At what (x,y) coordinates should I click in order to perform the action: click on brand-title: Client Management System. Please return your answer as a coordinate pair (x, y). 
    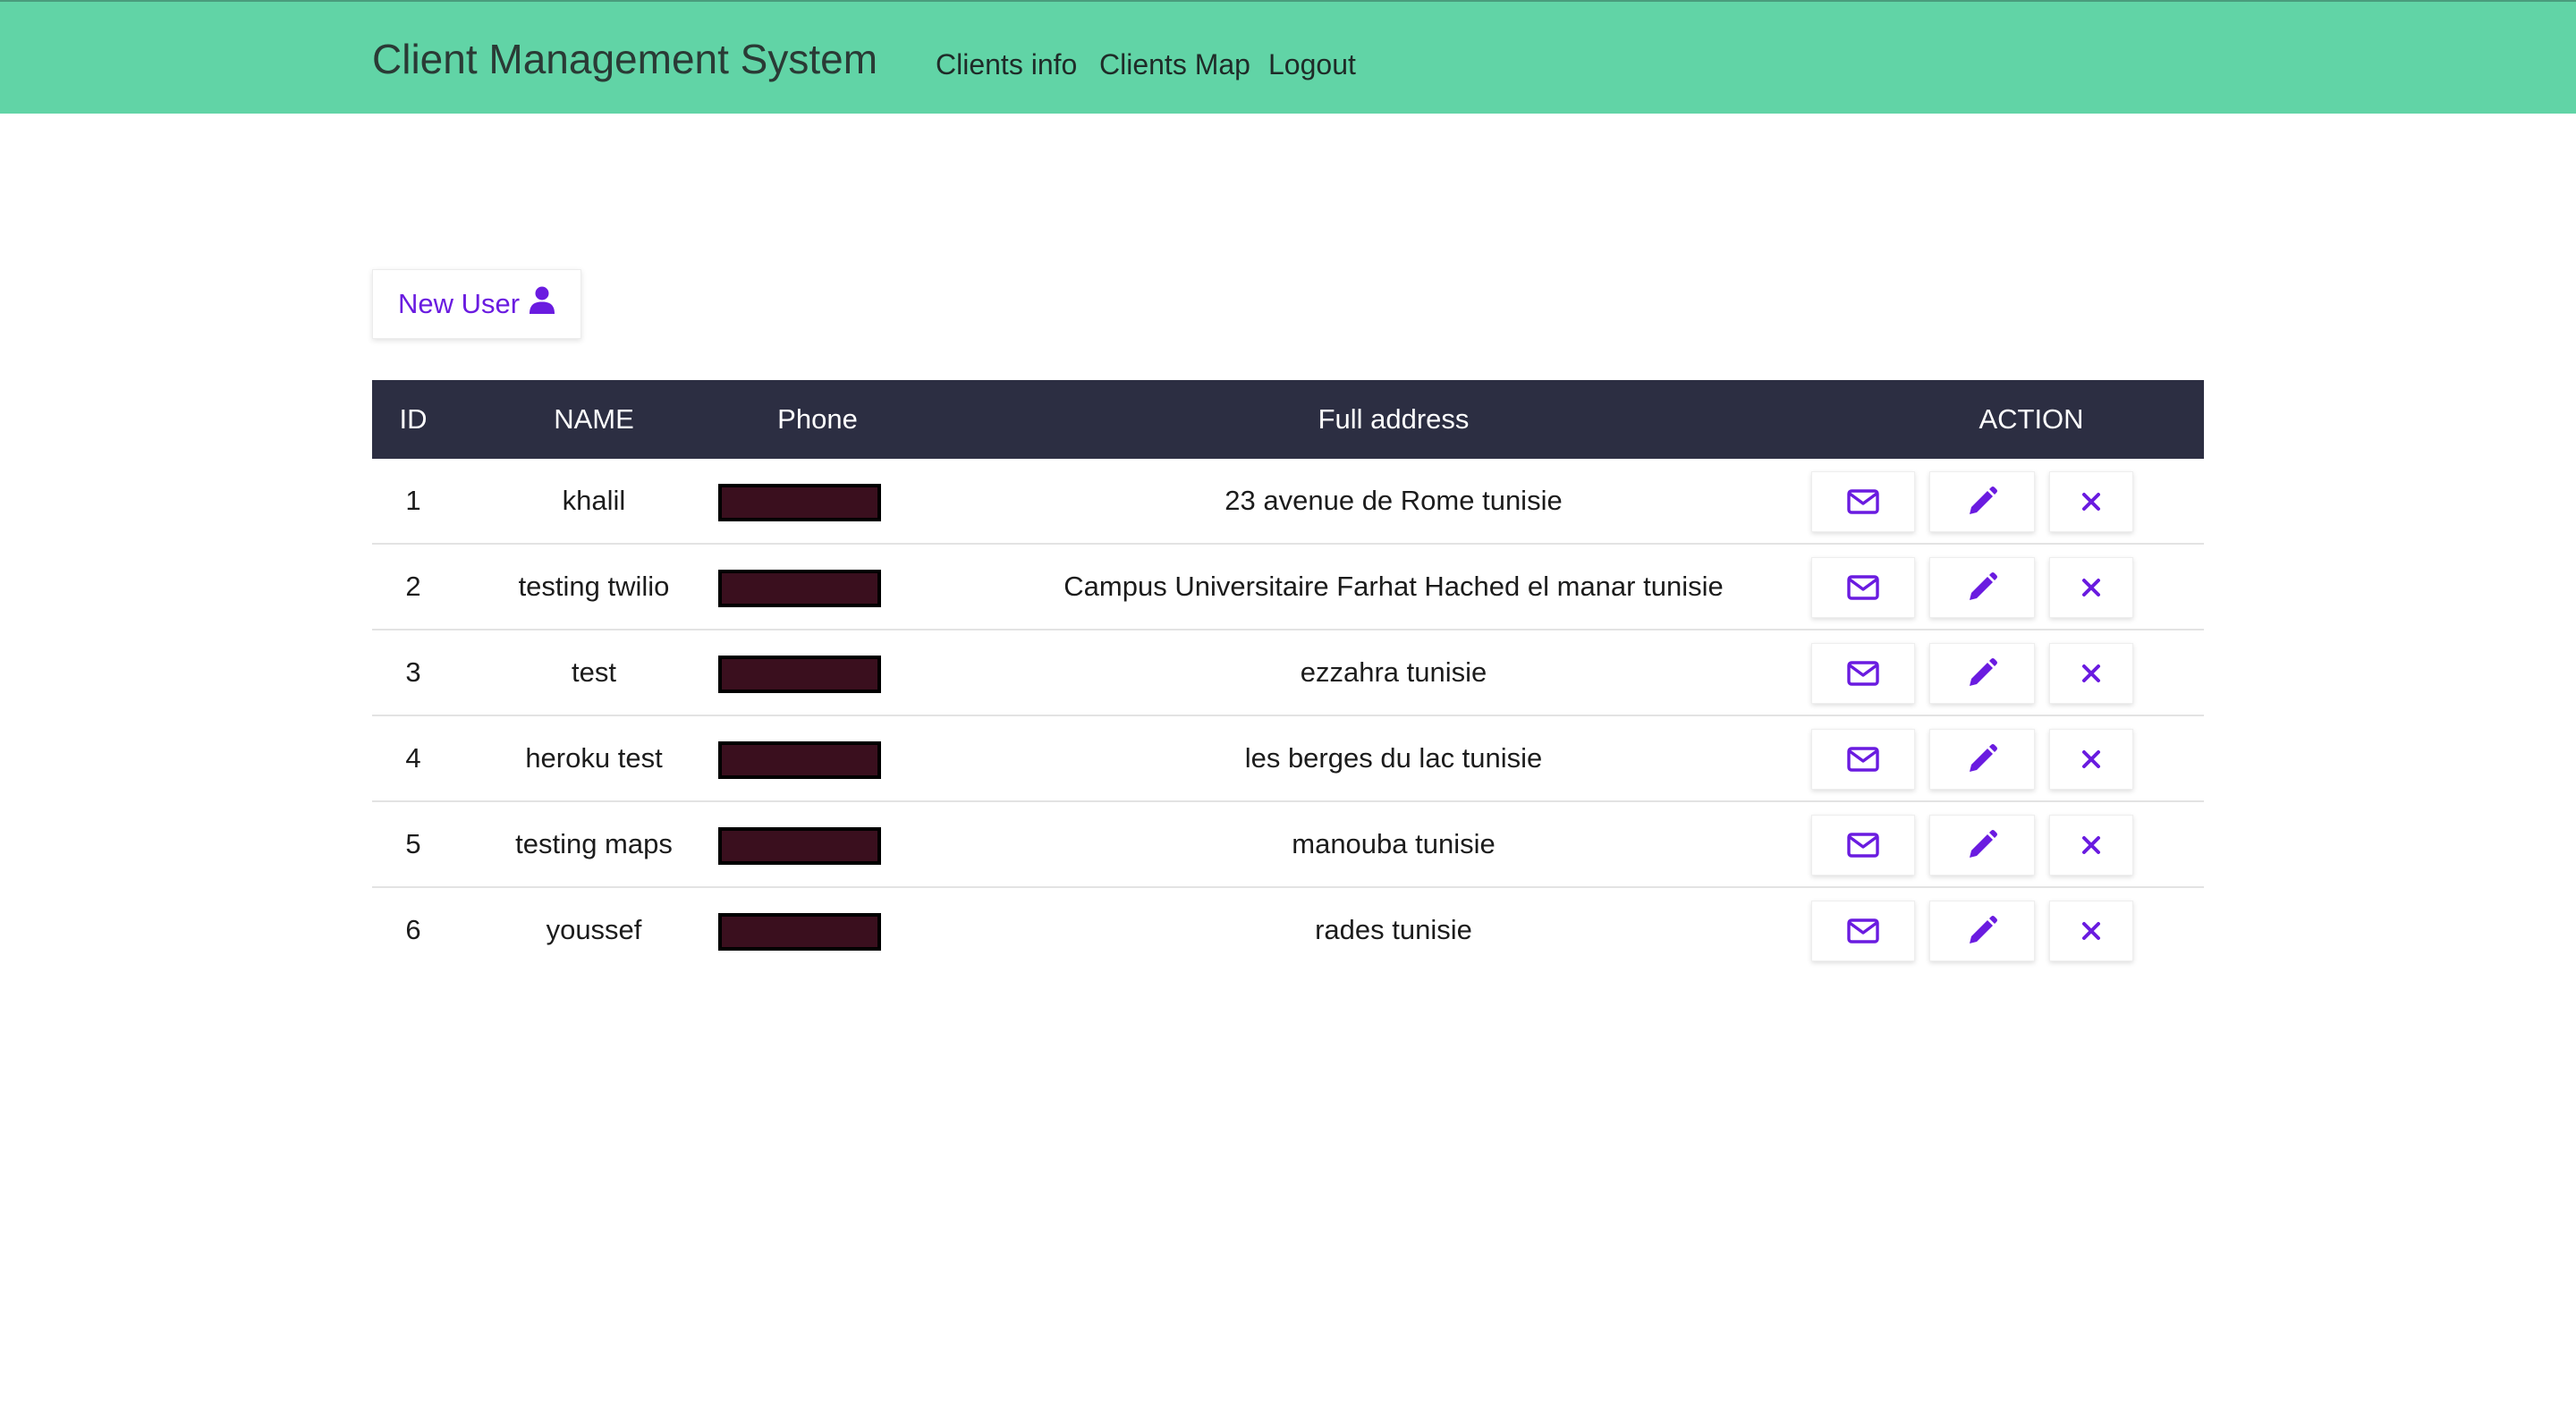
    Looking at the image, I should click on (625, 59).